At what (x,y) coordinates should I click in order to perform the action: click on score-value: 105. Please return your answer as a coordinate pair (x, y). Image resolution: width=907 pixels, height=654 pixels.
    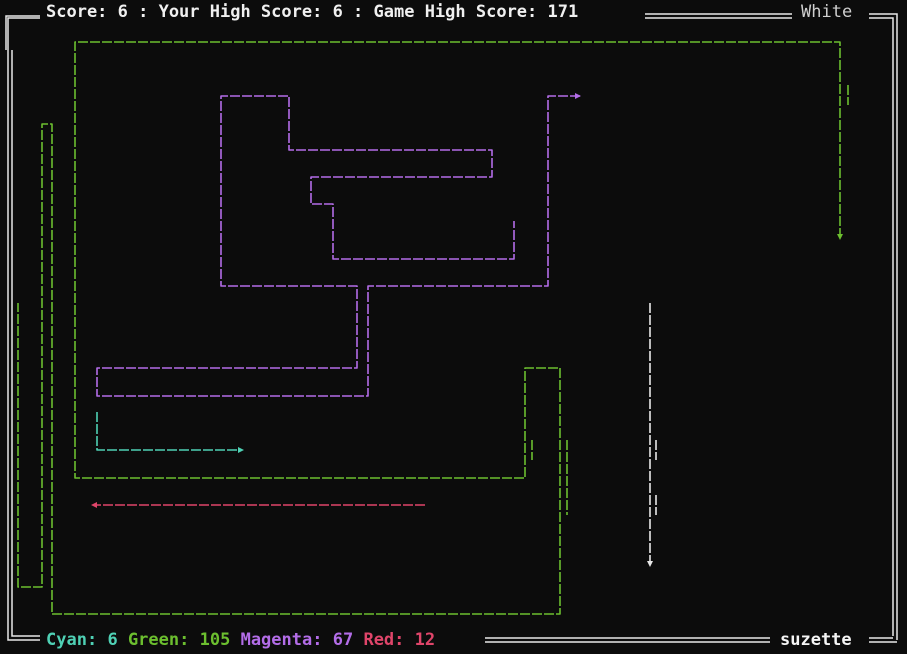
    Looking at the image, I should click on (215, 640).